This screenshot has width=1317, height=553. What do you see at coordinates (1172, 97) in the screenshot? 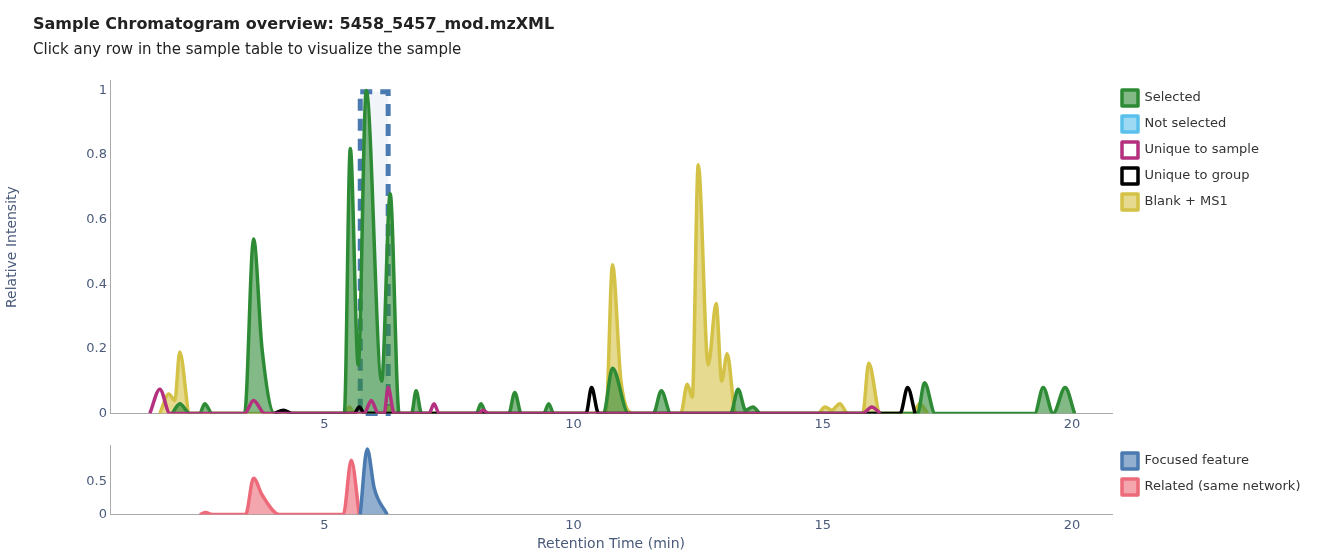
I see `legend-label: Selected` at bounding box center [1172, 97].